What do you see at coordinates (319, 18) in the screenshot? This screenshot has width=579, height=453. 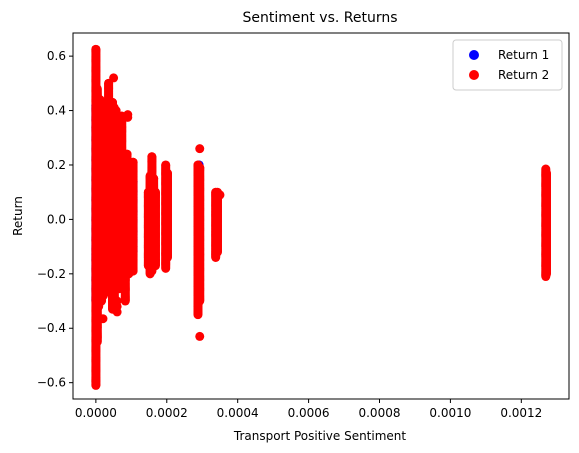 I see `chart-title: Sentiment vs. Returns` at bounding box center [319, 18].